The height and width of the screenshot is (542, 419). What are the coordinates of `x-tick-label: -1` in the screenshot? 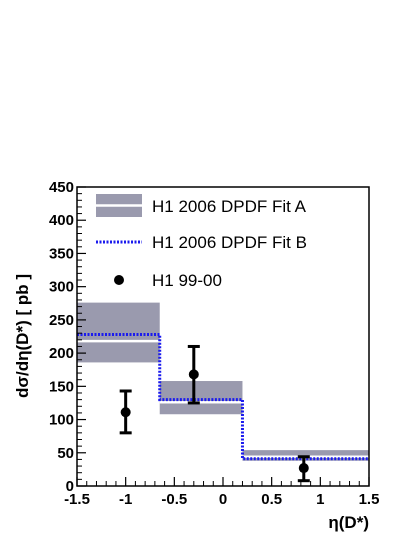 It's located at (125, 499).